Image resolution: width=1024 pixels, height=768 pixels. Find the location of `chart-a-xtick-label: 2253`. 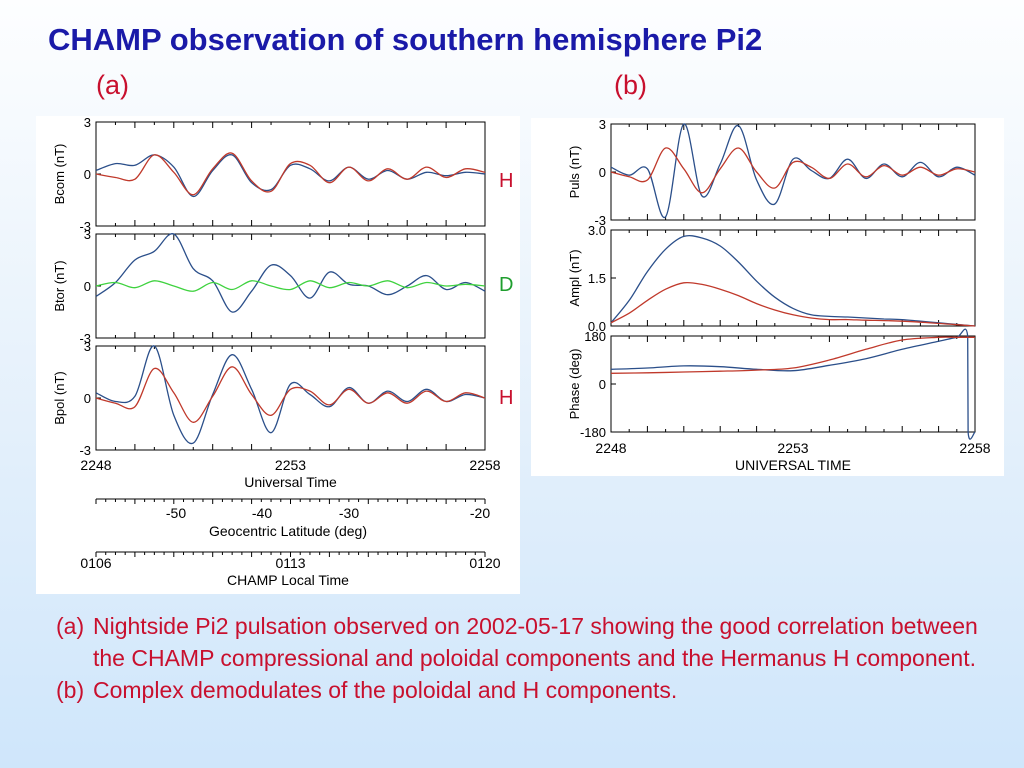

chart-a-xtick-label: 2253 is located at coordinates (290, 465).